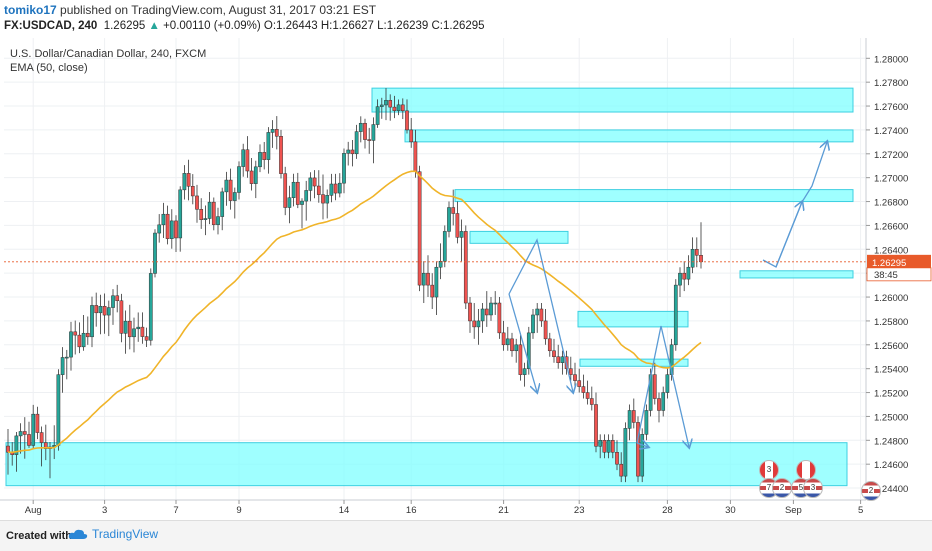 The height and width of the screenshot is (551, 932). I want to click on x-tick-label: 23, so click(579, 510).